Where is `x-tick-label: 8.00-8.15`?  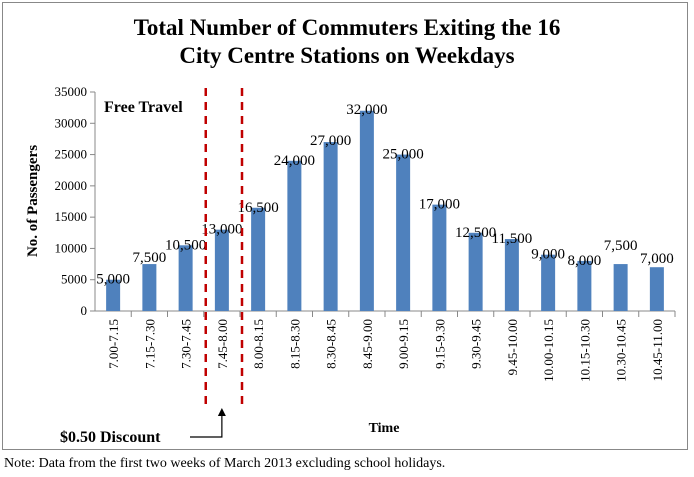
x-tick-label: 8.00-8.15 is located at coordinates (258, 344).